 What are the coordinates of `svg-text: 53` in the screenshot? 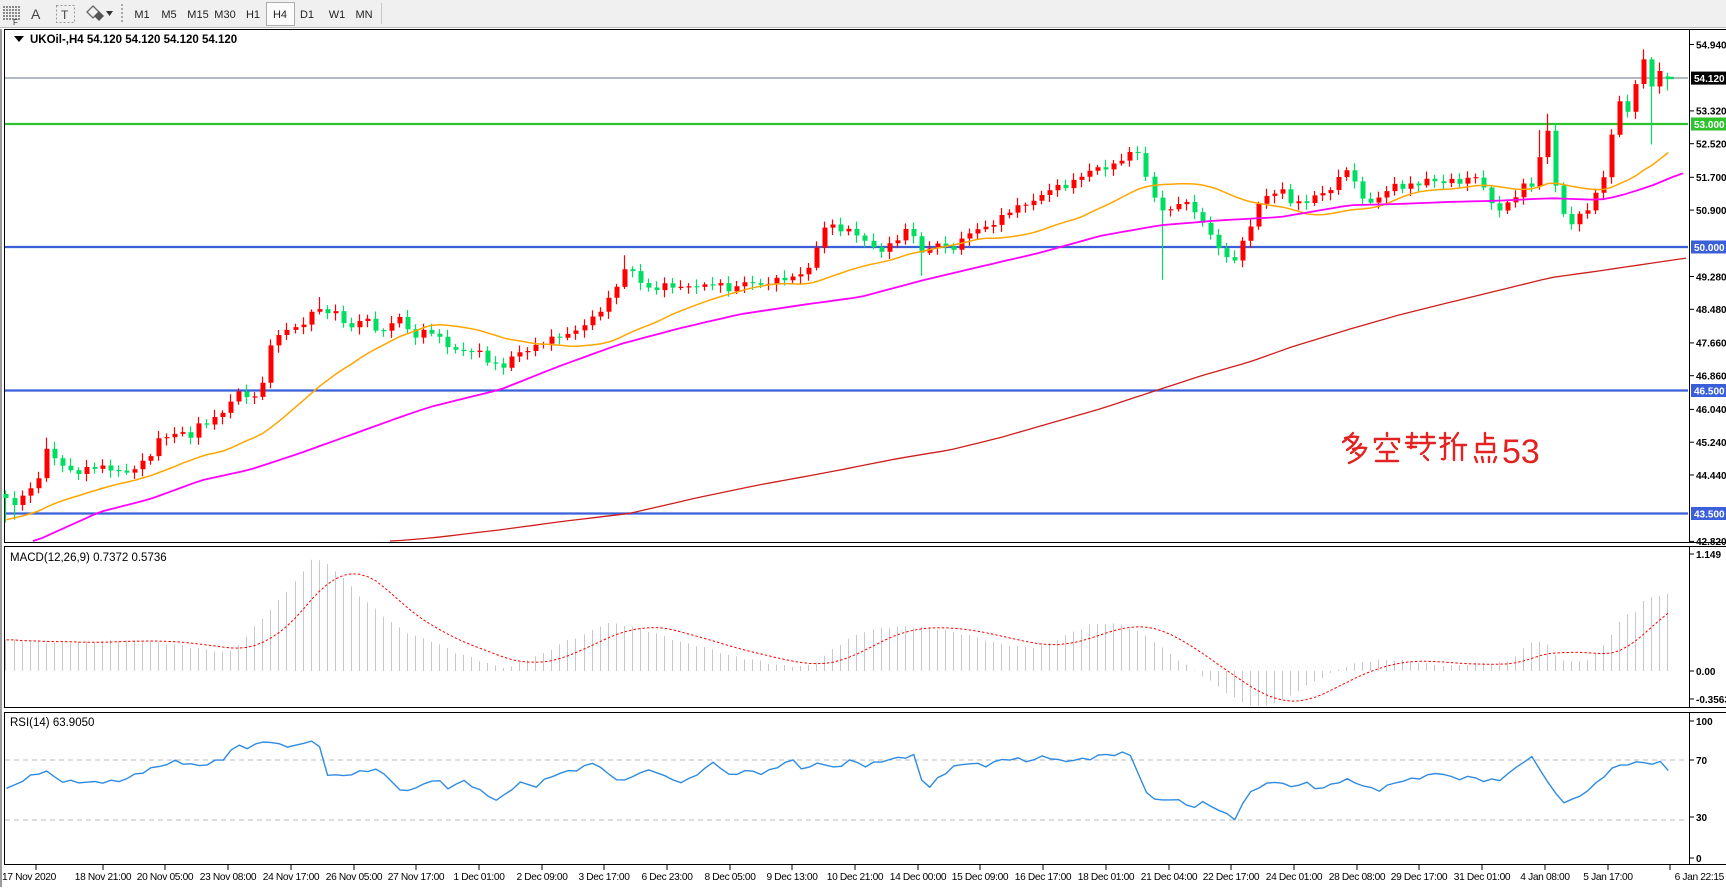 It's located at (1521, 452).